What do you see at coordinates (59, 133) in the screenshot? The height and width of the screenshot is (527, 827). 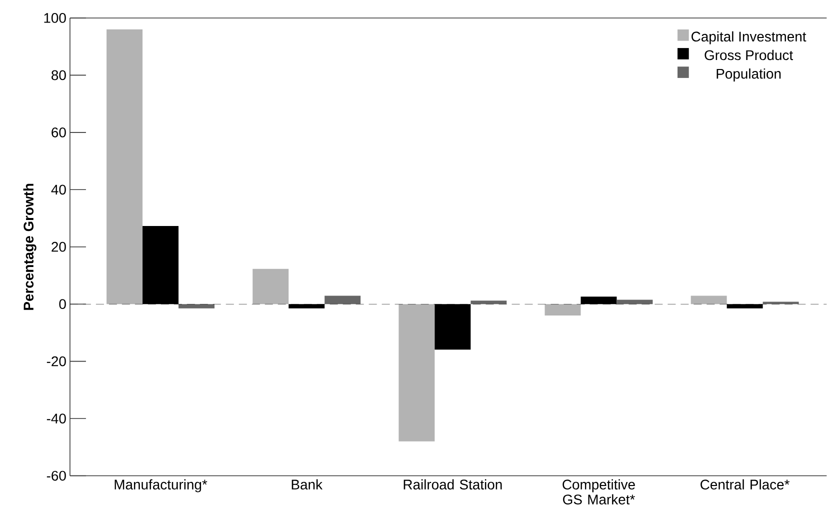 I see `y-tick-label: 60` at bounding box center [59, 133].